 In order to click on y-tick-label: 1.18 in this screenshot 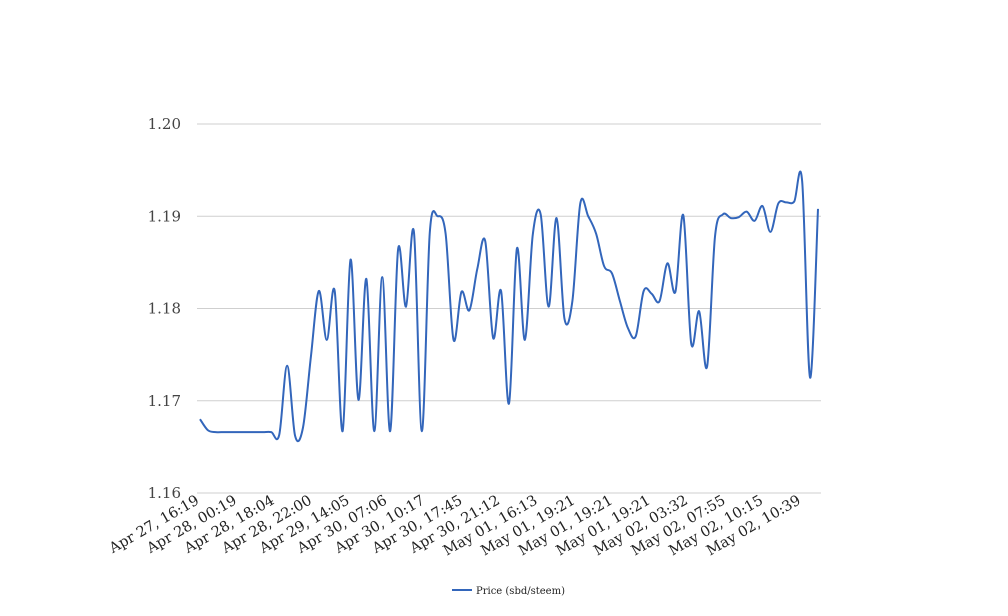, I will do `click(164, 309)`.